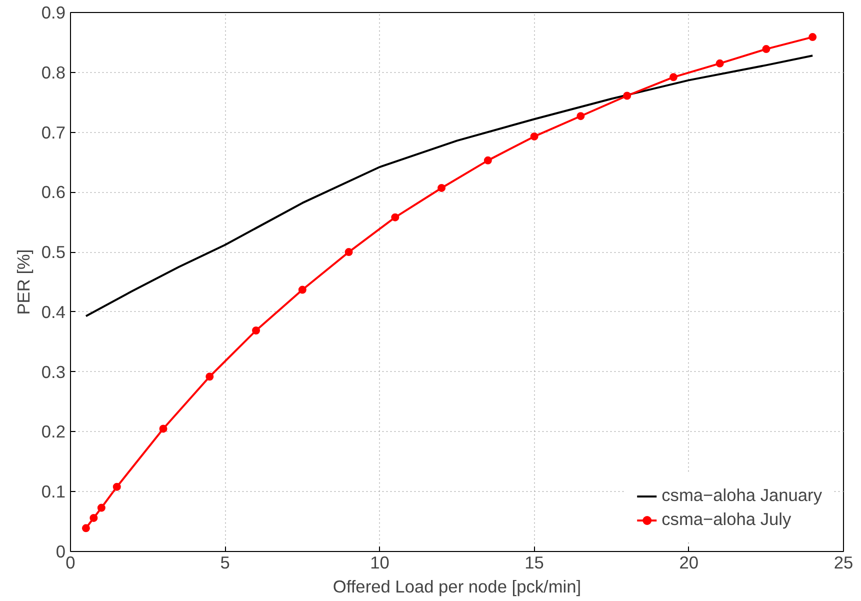 This screenshot has height=601, width=861. What do you see at coordinates (53, 492) in the screenshot?
I see `y-tick-label: 0.1` at bounding box center [53, 492].